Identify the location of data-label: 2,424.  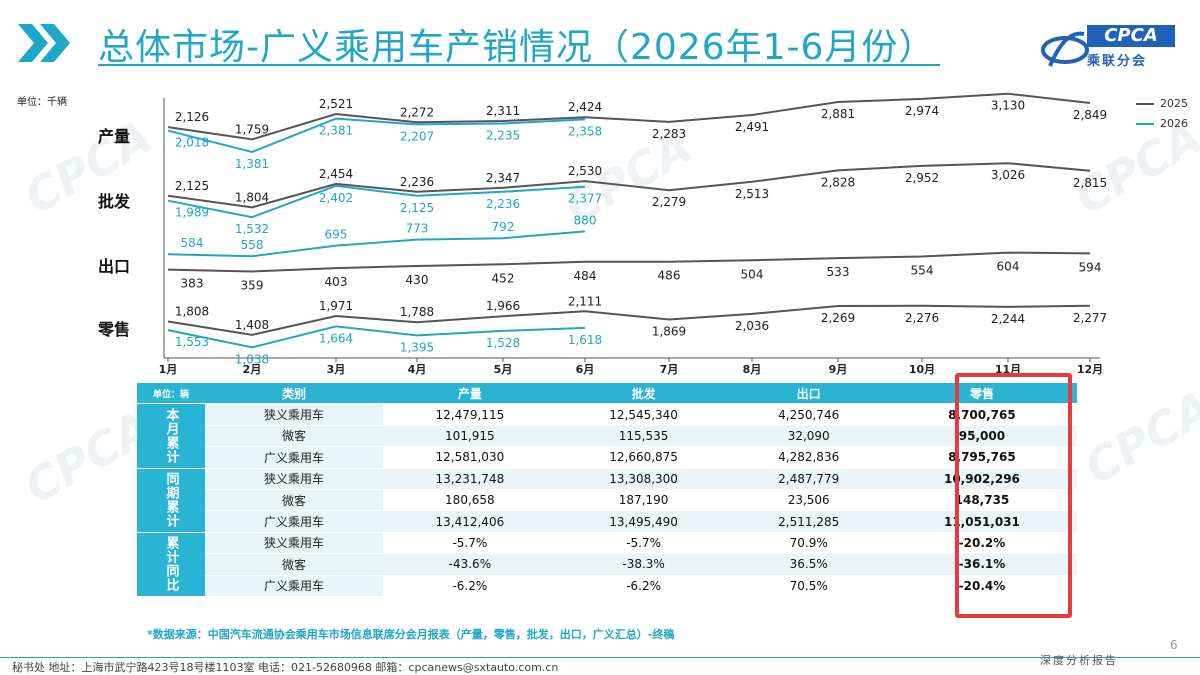
(585, 107).